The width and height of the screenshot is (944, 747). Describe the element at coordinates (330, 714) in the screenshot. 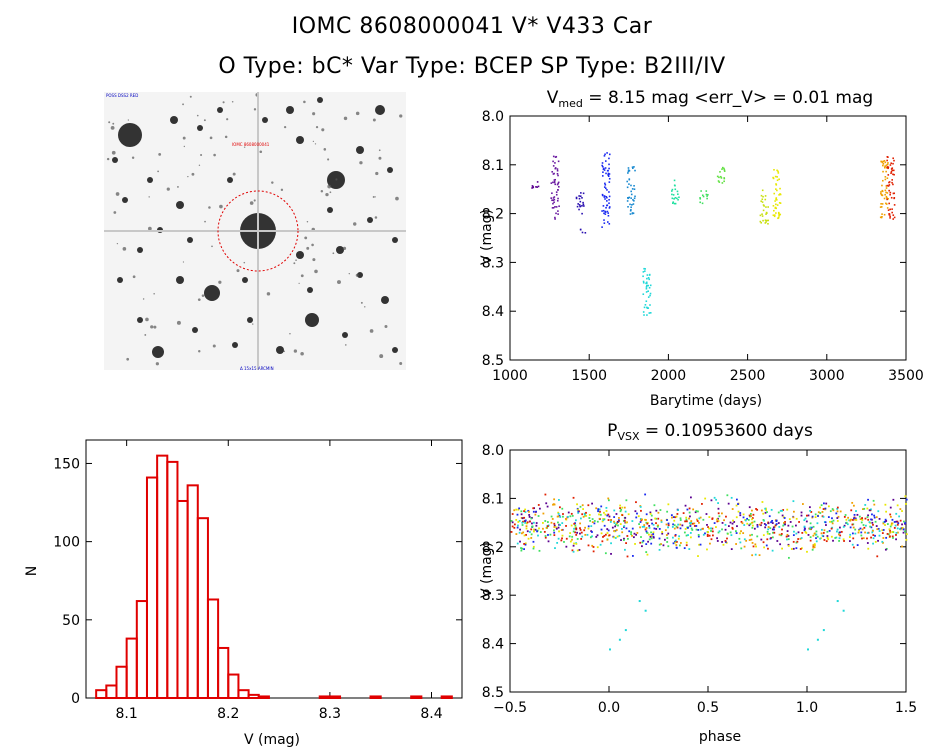

I see `histogram-xtick-label: 8.3` at that location.